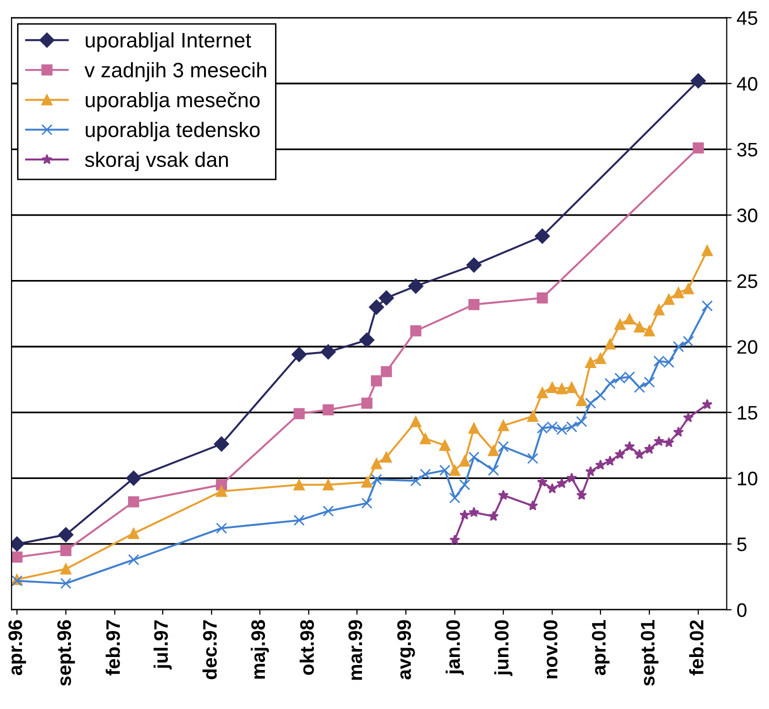  What do you see at coordinates (156, 162) in the screenshot?
I see `legend-label: skoraj vsak dan` at bounding box center [156, 162].